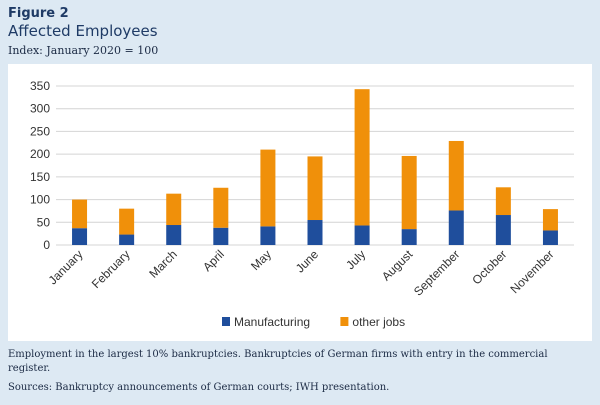 The image size is (600, 405). Describe the element at coordinates (436, 272) in the screenshot. I see `x-tick-label: September` at that location.